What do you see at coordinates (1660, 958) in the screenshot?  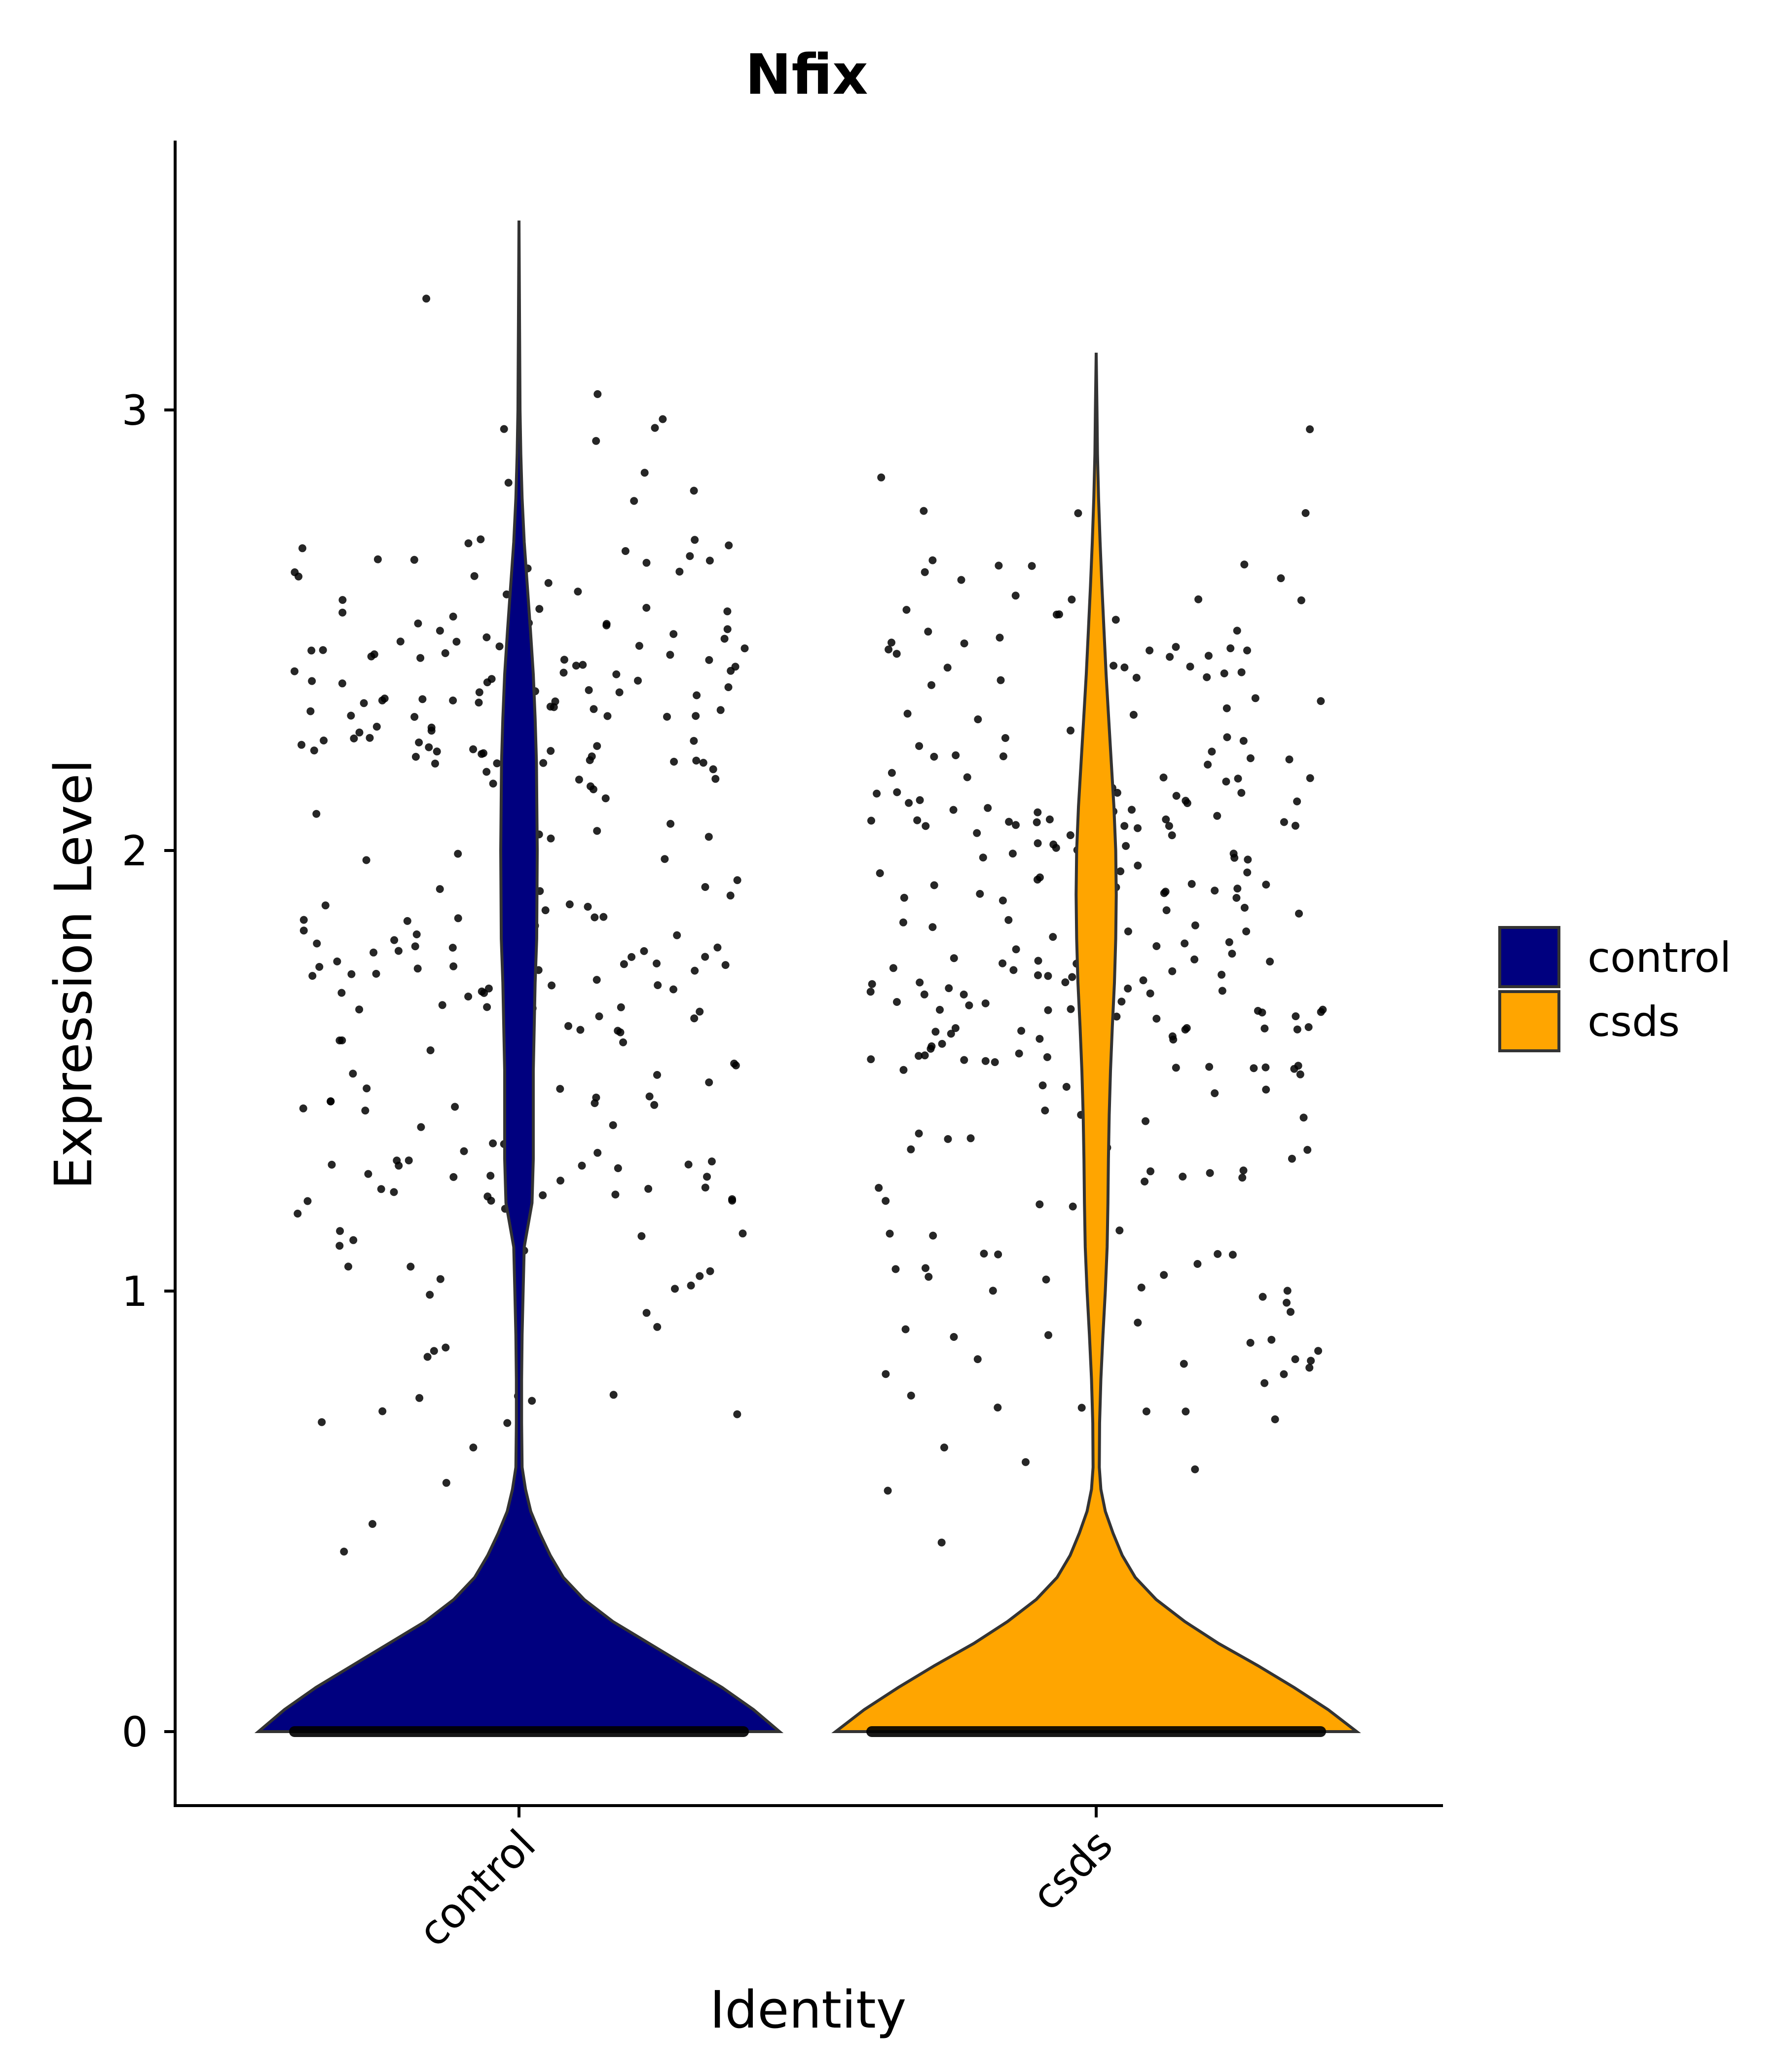 I see `legend-label-control: control` at bounding box center [1660, 958].